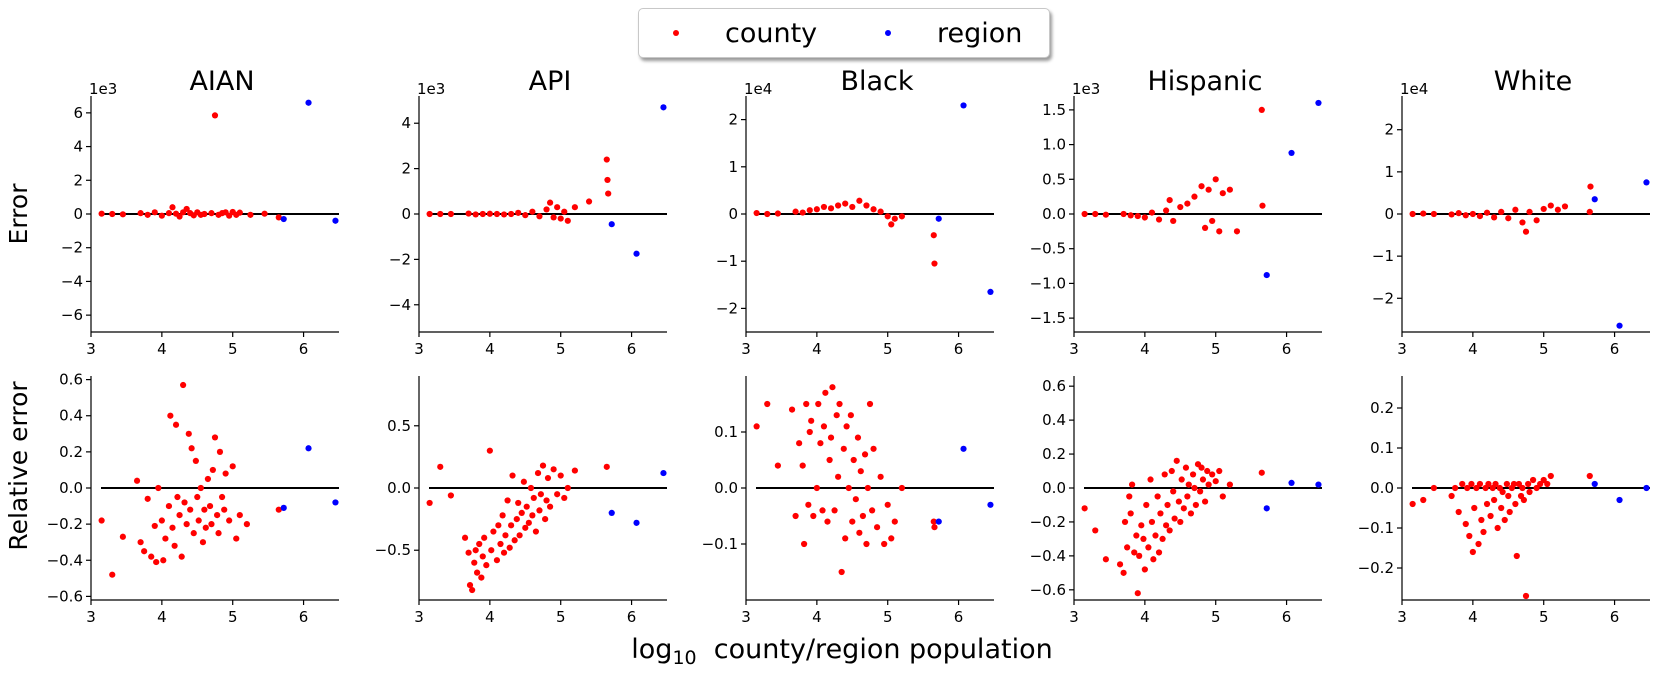  Describe the element at coordinates (65, 596) in the screenshot. I see `y-tick-label: −0.6` at that location.